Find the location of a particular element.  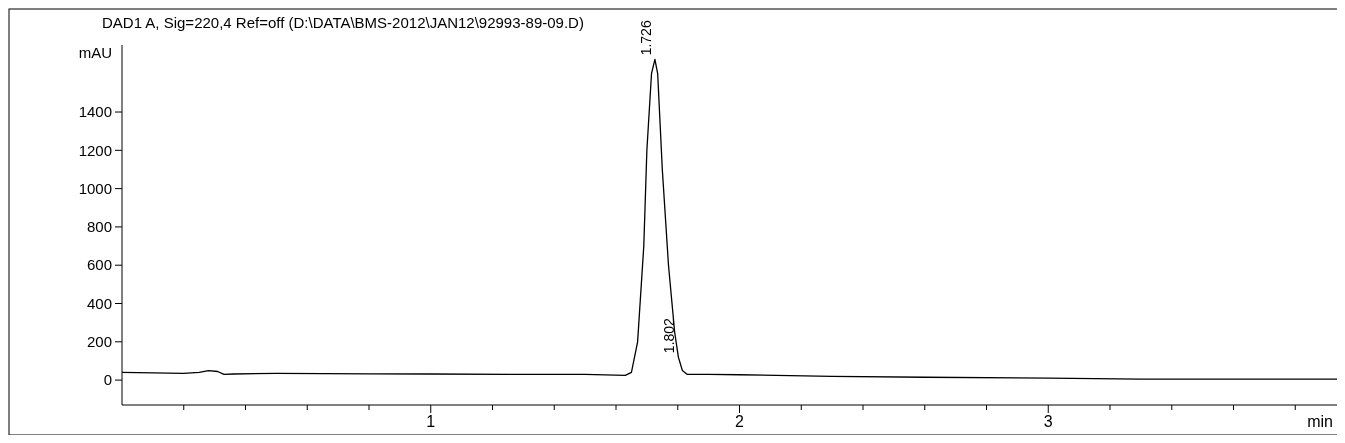

annotation: 1.726 is located at coordinates (645, 38).